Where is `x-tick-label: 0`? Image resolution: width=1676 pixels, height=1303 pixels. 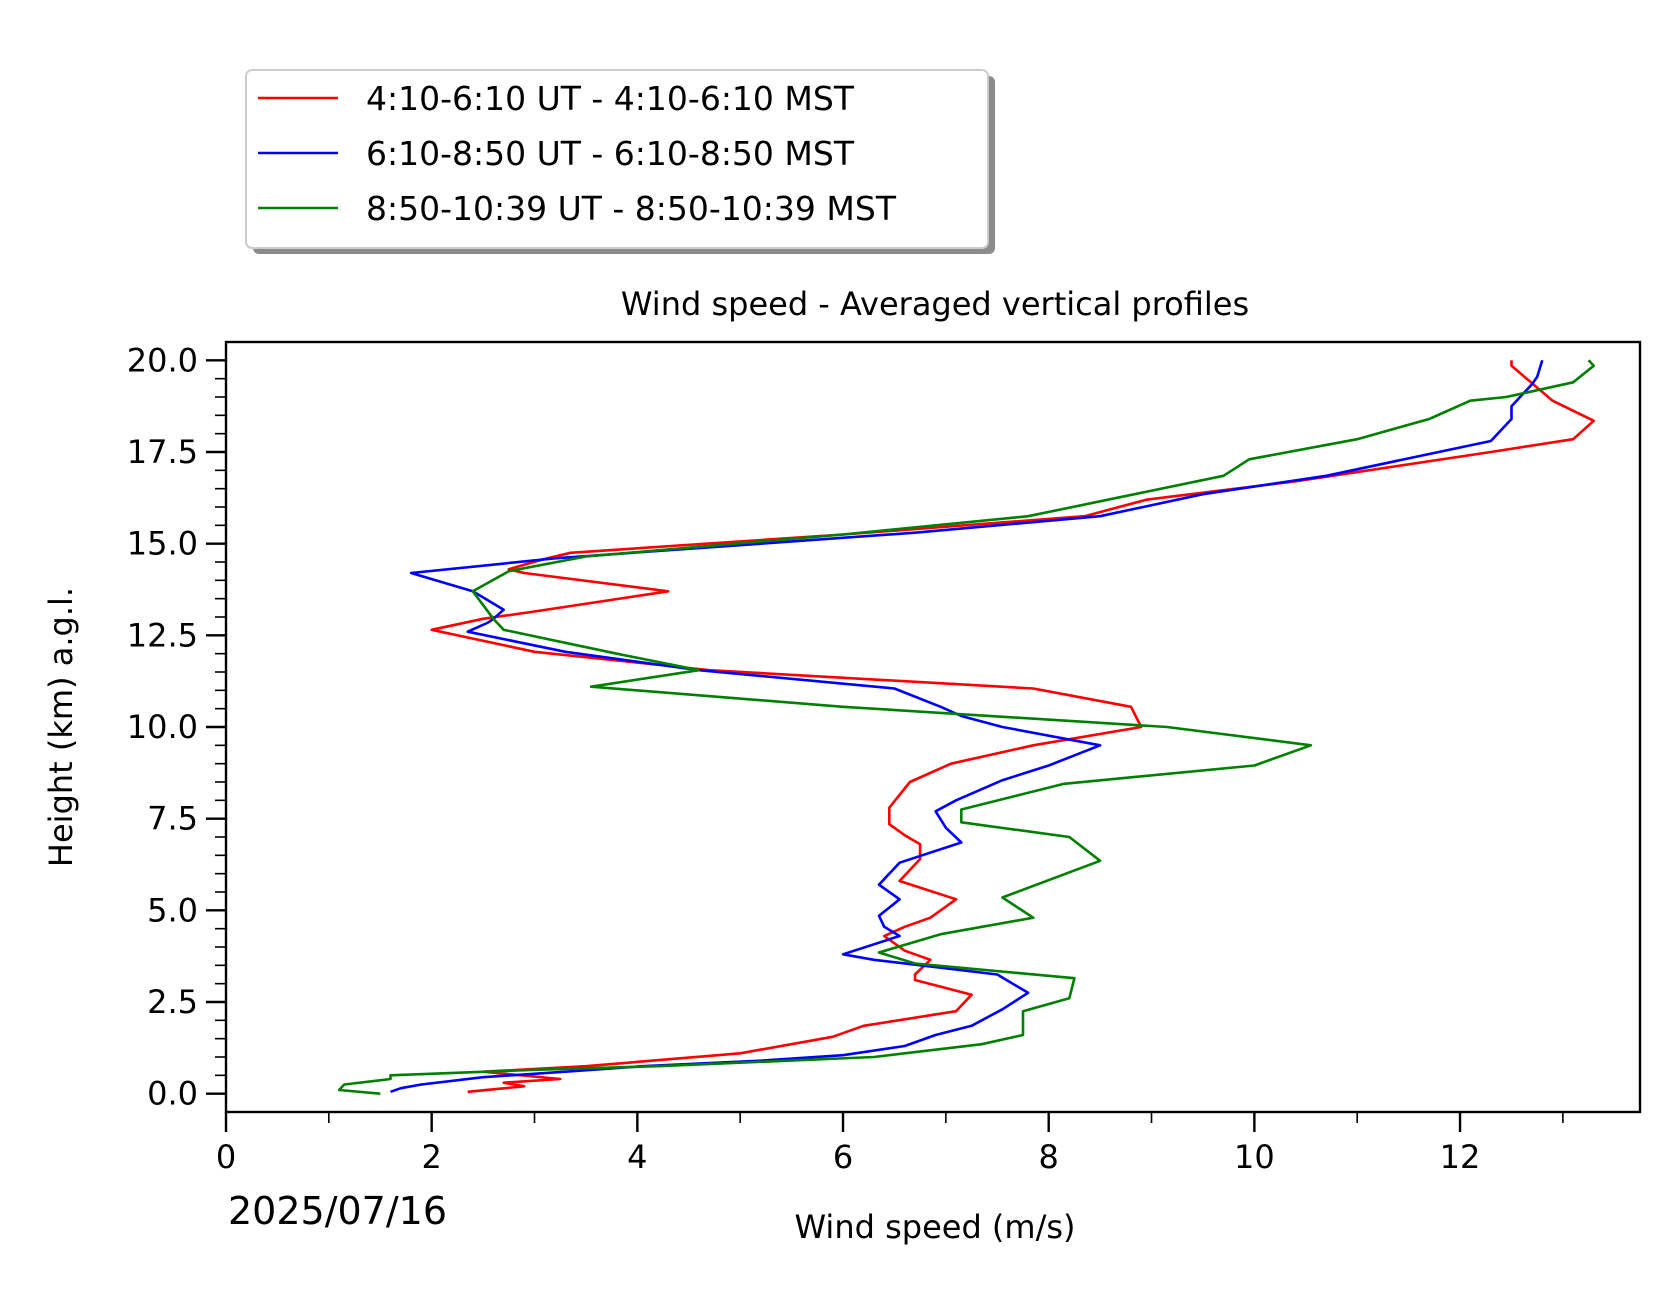
x-tick-label: 0 is located at coordinates (226, 1157).